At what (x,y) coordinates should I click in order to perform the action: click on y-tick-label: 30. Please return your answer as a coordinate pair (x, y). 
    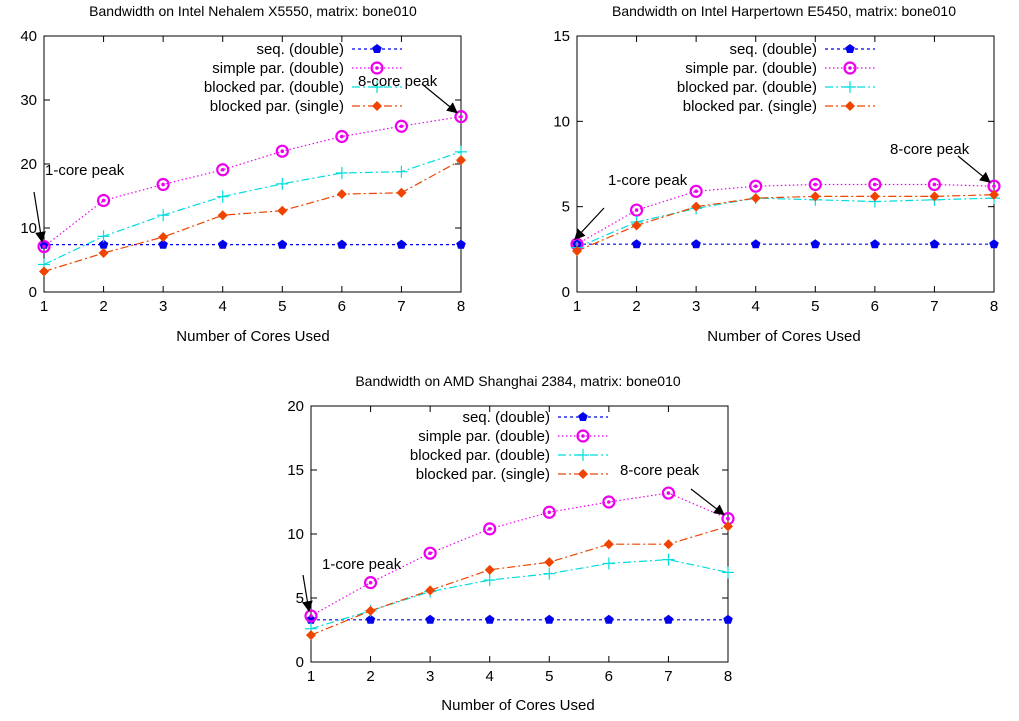
    Looking at the image, I should click on (28, 100).